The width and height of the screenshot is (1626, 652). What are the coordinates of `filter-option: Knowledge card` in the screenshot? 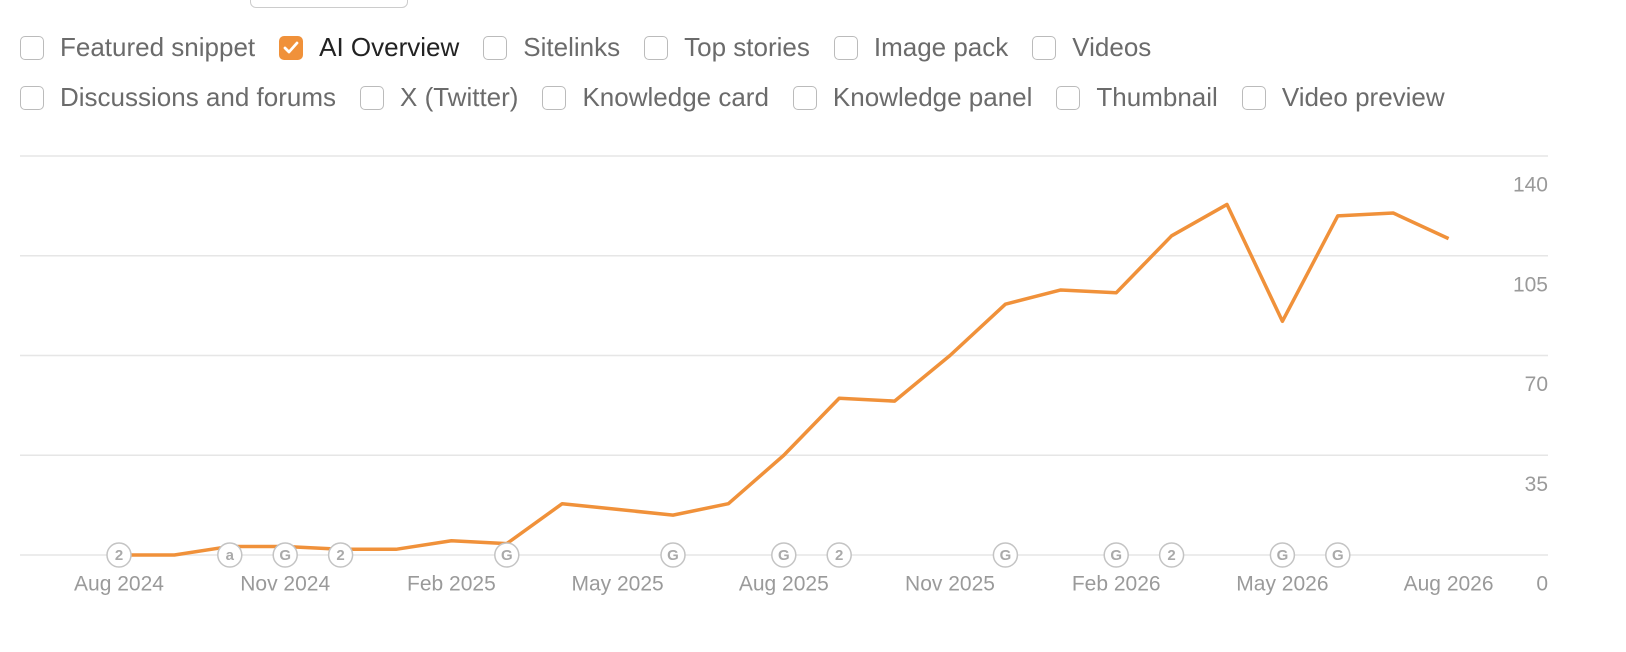 It's located at (655, 97).